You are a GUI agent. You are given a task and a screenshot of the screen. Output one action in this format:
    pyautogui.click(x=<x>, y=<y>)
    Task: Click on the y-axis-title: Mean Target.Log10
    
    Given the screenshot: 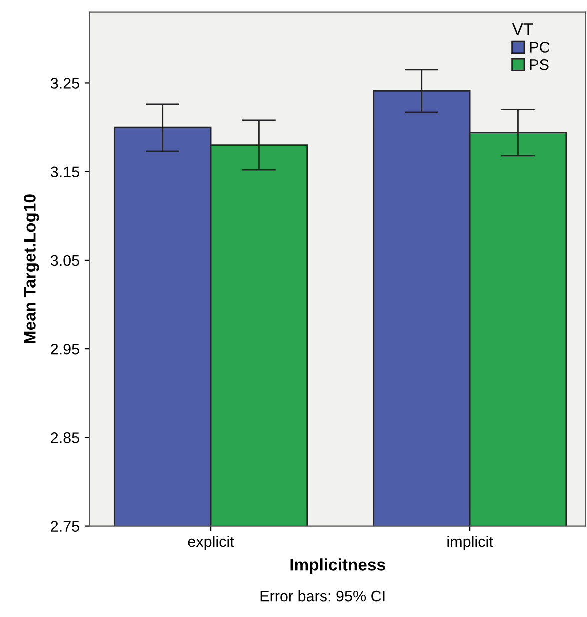 What is the action you would take?
    pyautogui.click(x=32, y=269)
    